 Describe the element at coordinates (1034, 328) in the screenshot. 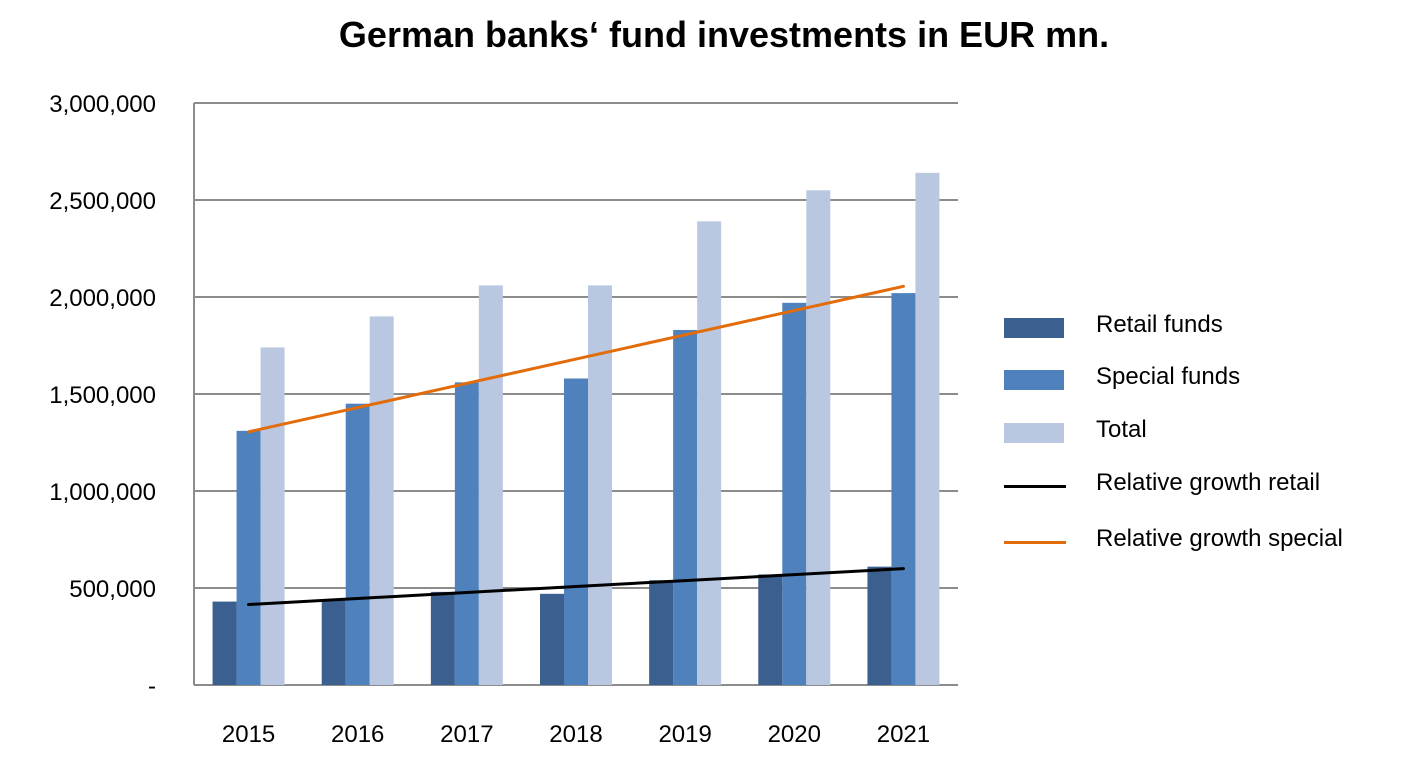

I see `legend-swatch-retail-funds` at that location.